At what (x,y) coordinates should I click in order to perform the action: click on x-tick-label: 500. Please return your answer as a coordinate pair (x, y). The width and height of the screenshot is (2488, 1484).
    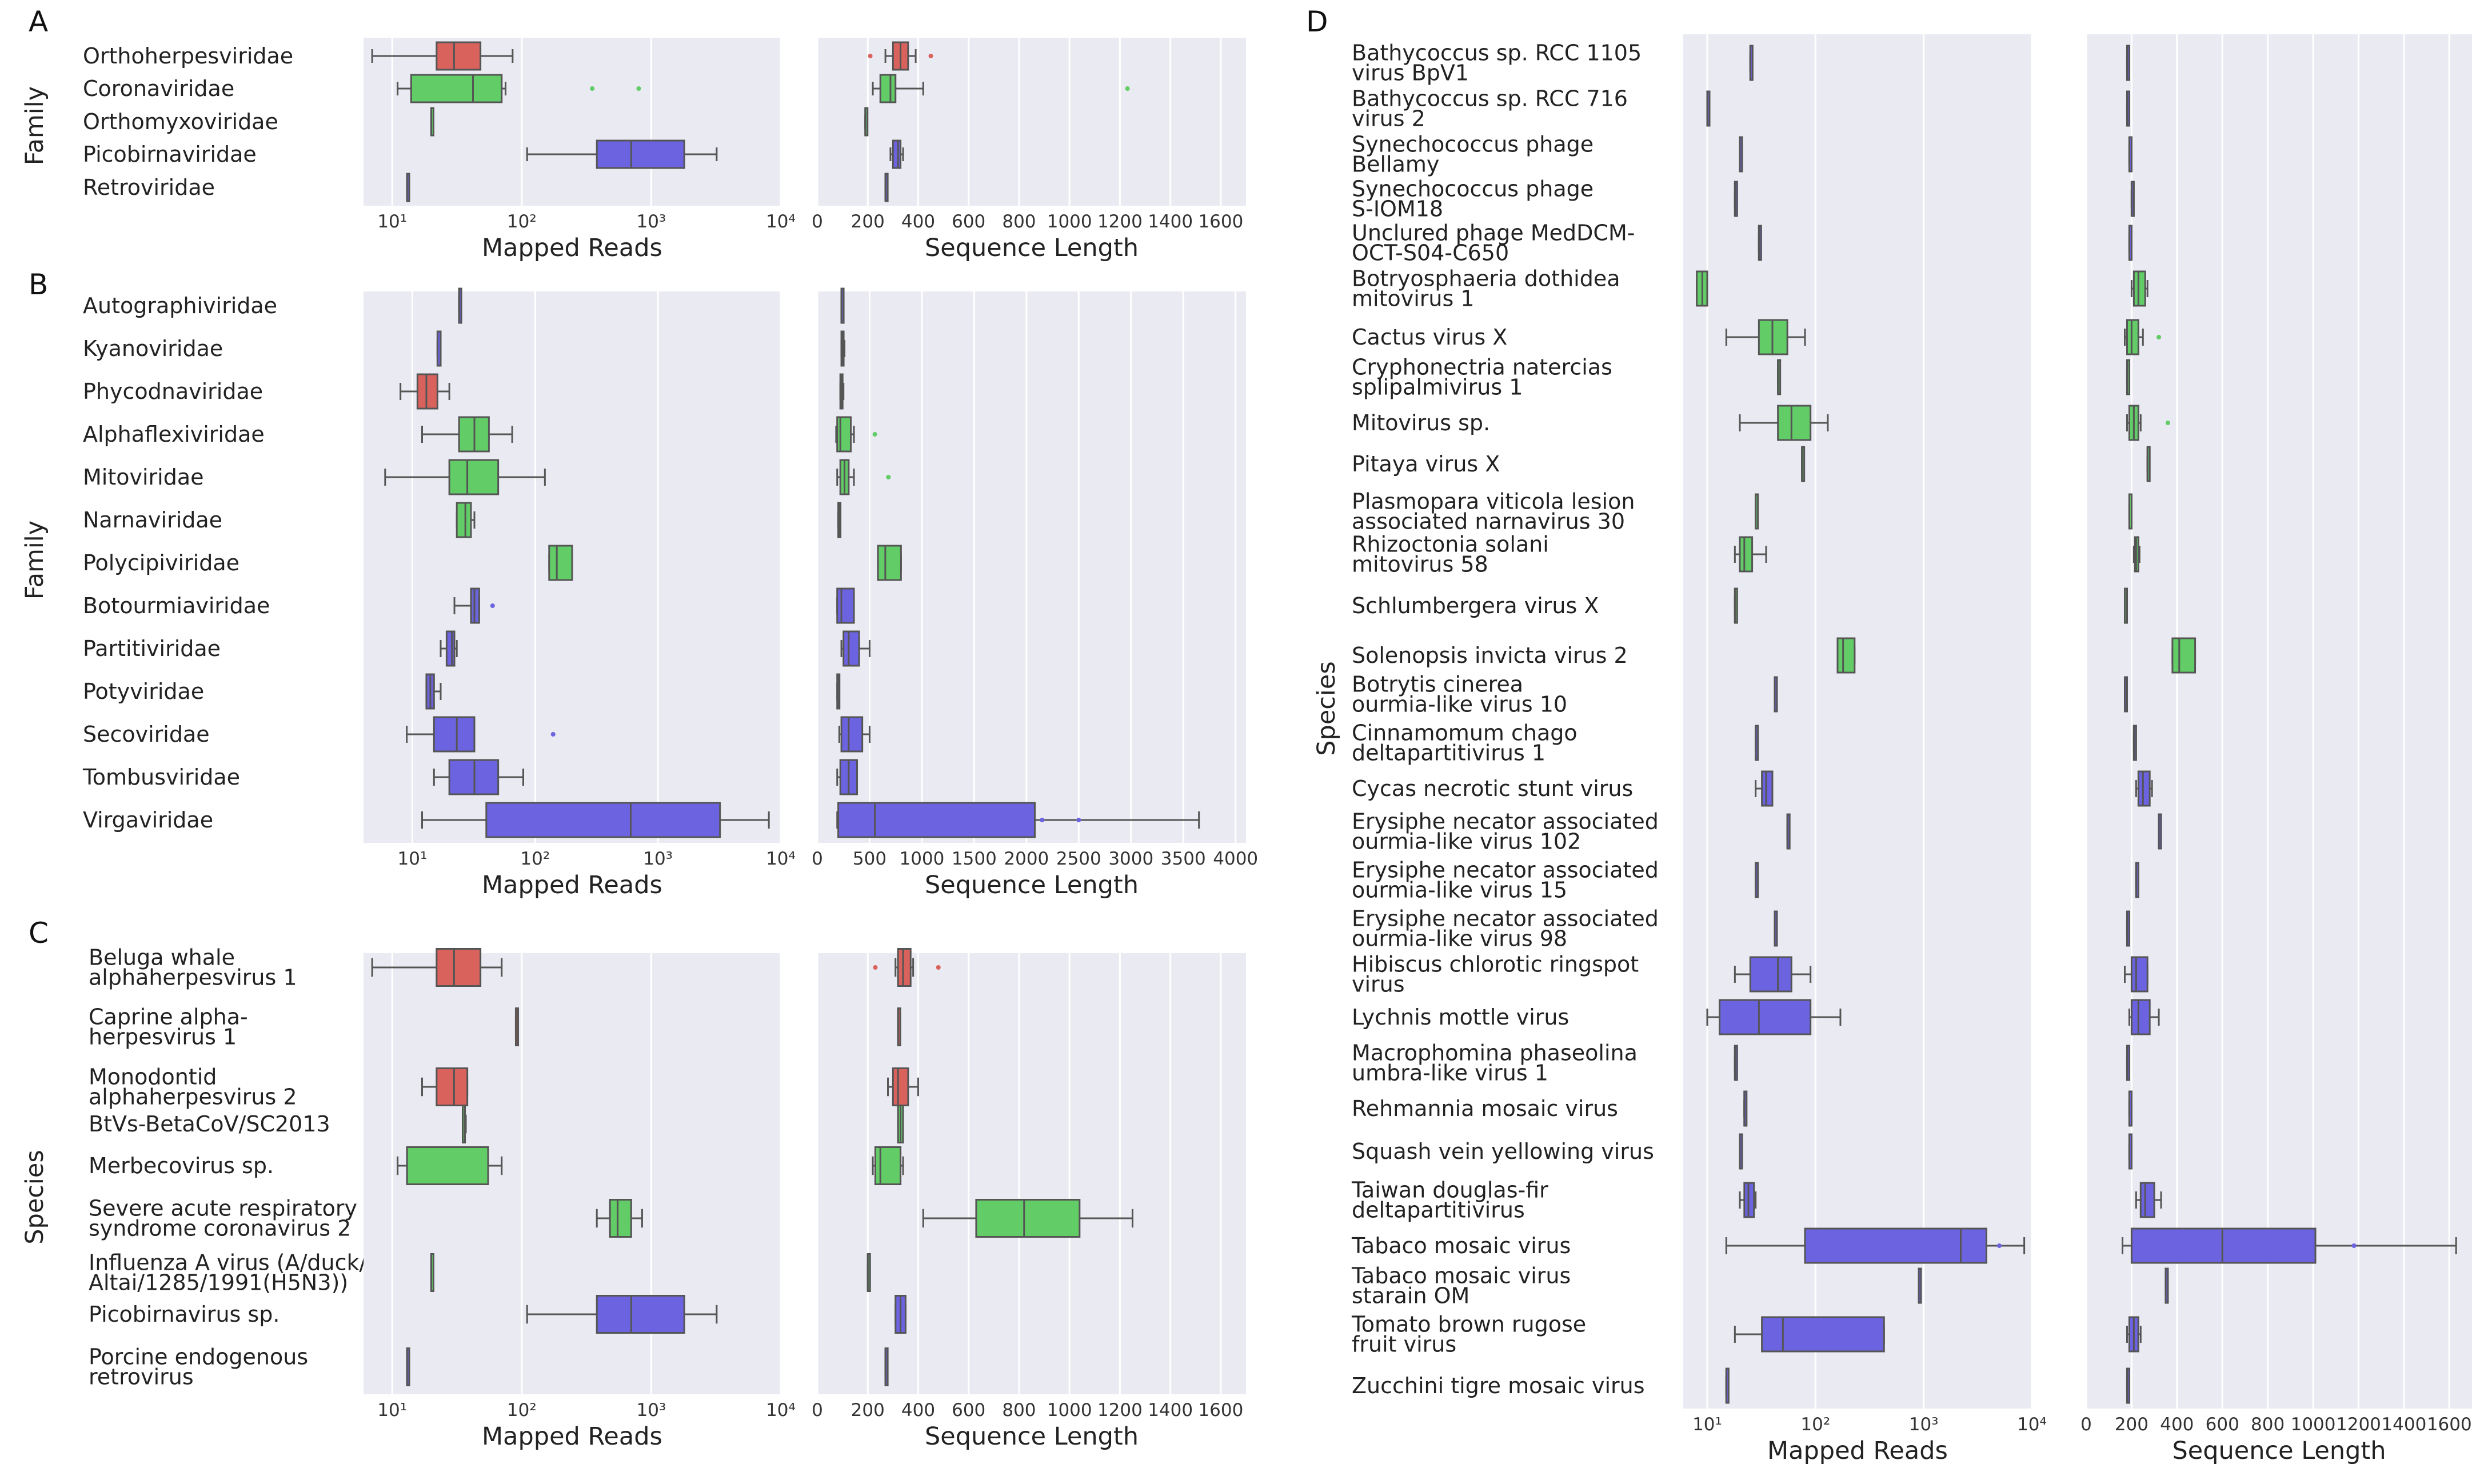
    Looking at the image, I should click on (869, 859).